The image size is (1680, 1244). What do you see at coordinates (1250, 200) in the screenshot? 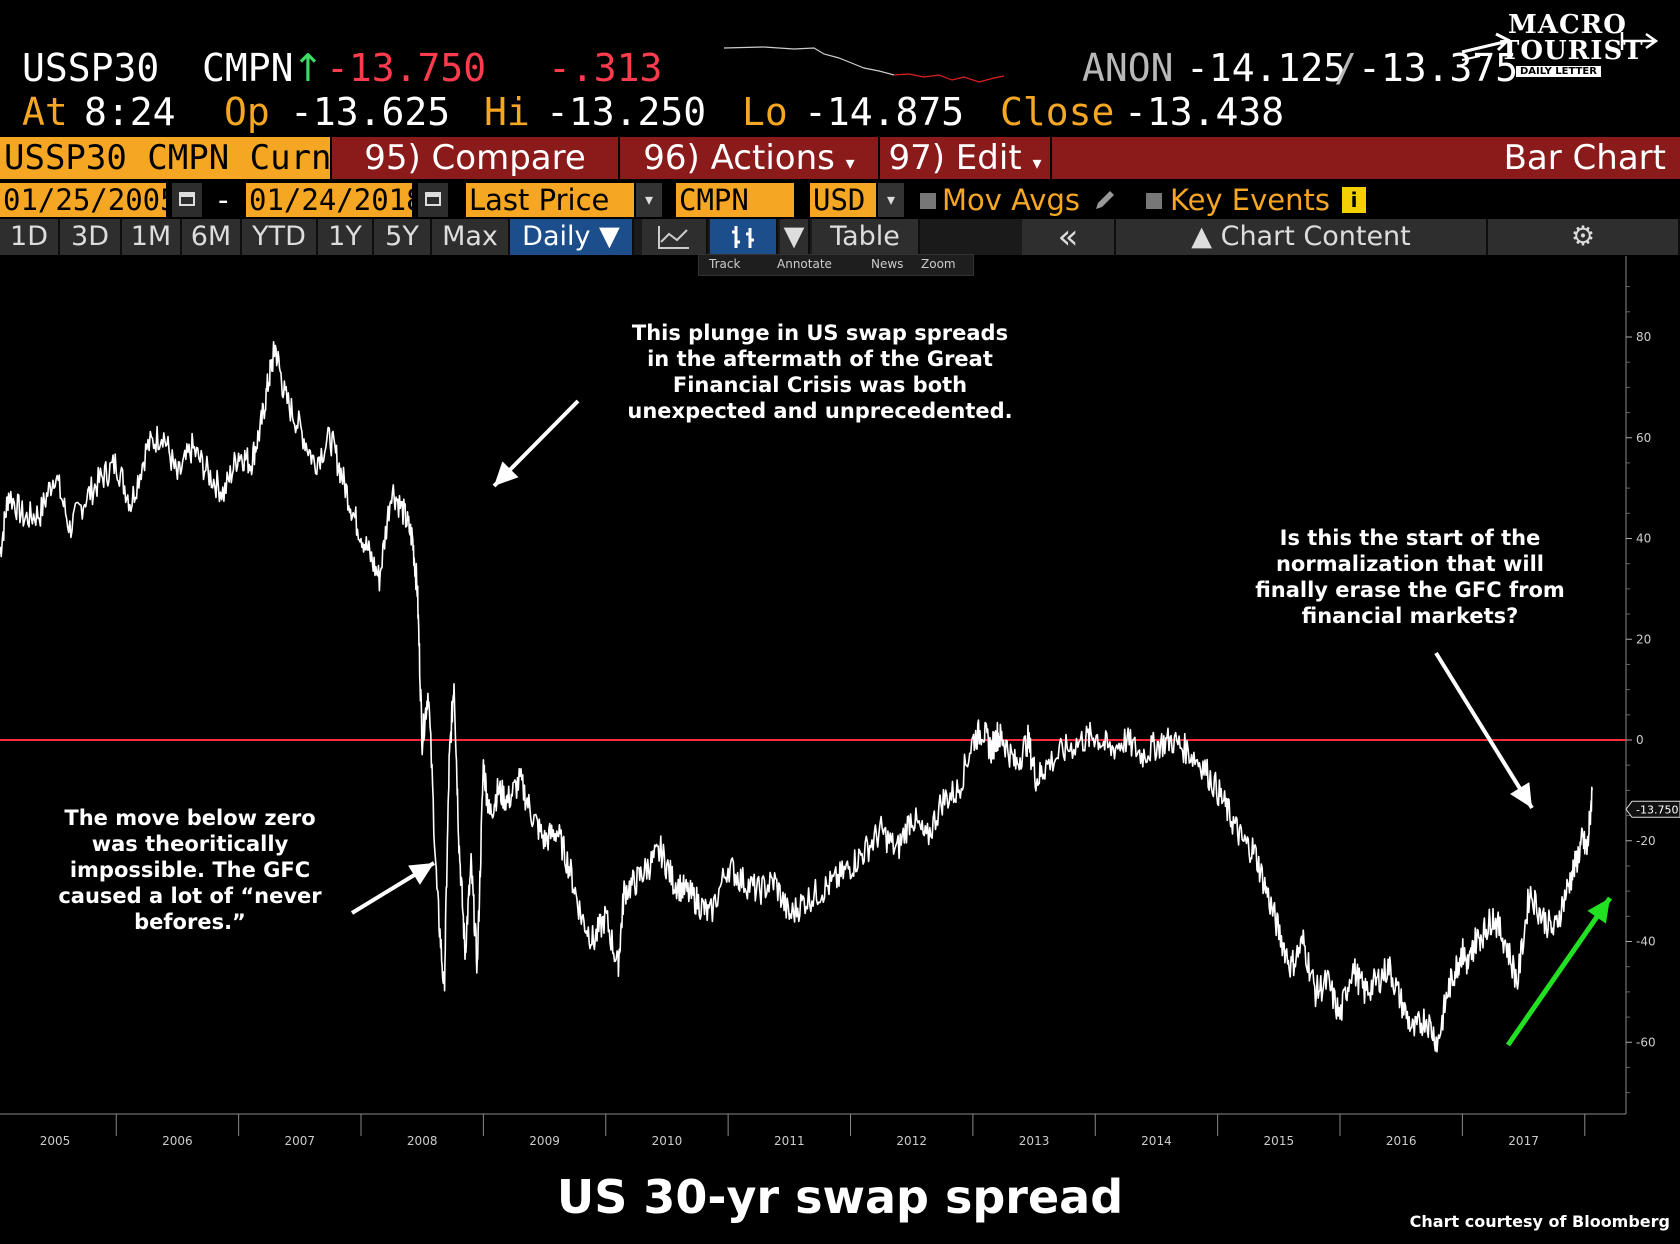
I see `key-events-label: Key Events` at bounding box center [1250, 200].